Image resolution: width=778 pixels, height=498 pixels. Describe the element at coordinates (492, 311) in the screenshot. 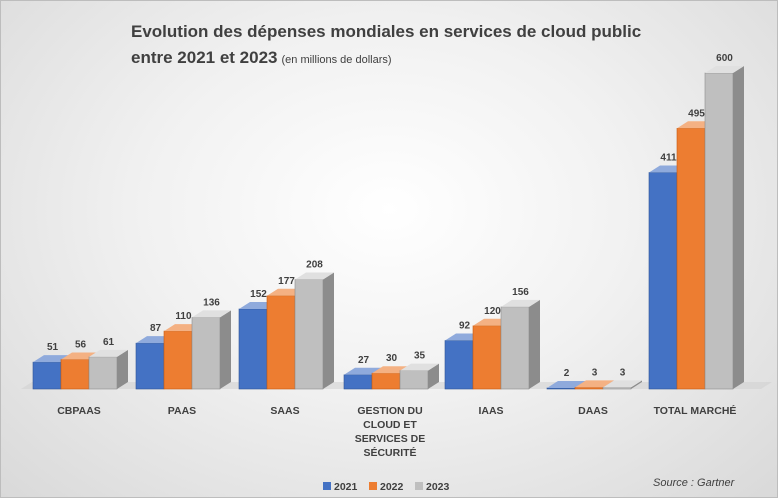

I see `data-label-2022-4: 120` at that location.